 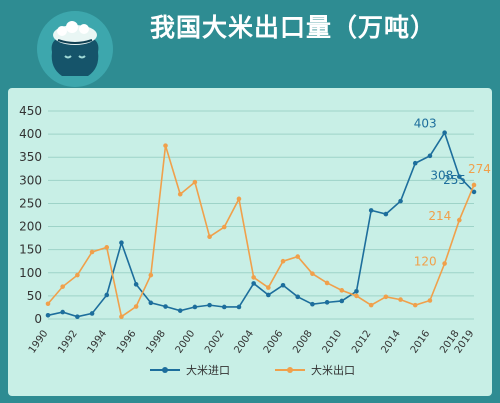 I want to click on chart-legend: 大米进口 大米出口, so click(x=250, y=372).